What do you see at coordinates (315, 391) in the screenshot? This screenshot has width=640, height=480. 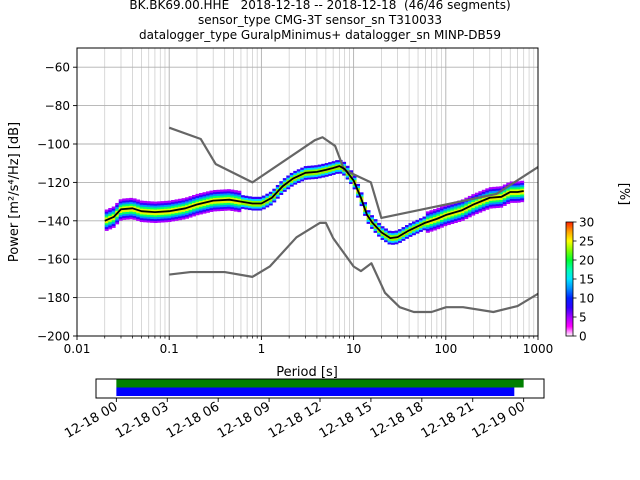 I see `coverage-bar-psd` at bounding box center [315, 391].